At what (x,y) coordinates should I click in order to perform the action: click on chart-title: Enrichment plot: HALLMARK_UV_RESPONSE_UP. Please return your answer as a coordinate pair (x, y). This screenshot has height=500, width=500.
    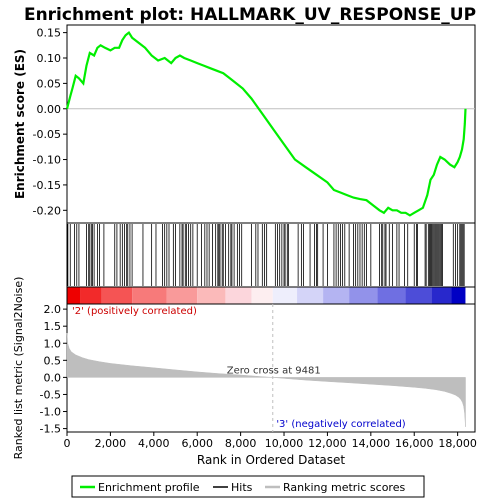
    Looking at the image, I should click on (250, 15).